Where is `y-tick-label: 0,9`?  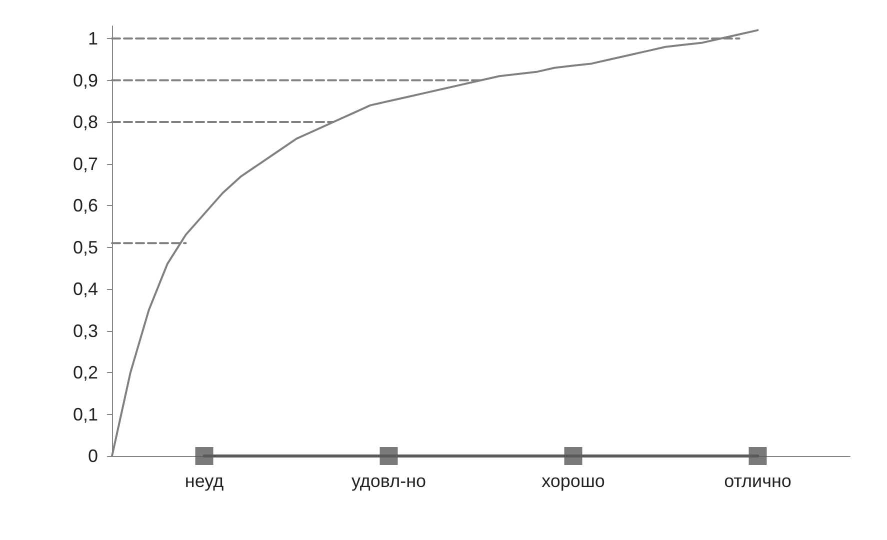 y-tick-label: 0,9 is located at coordinates (85, 80).